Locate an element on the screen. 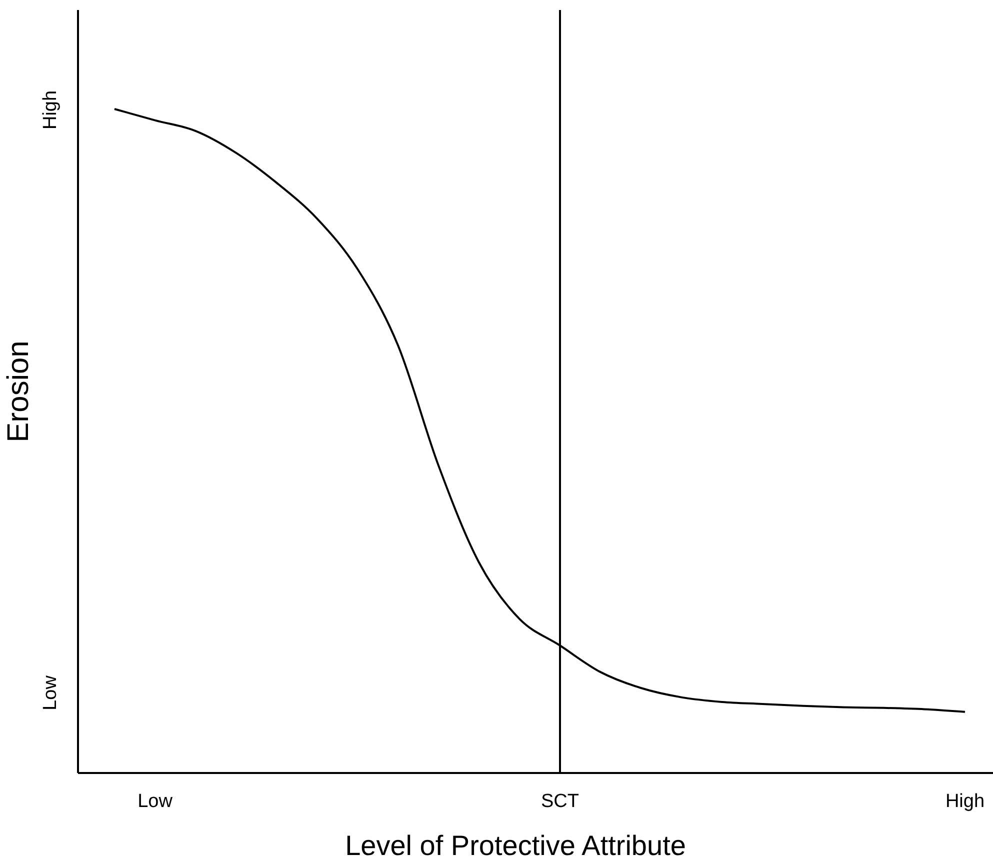 The image size is (993, 868). x-tick-label: Low is located at coordinates (155, 801).